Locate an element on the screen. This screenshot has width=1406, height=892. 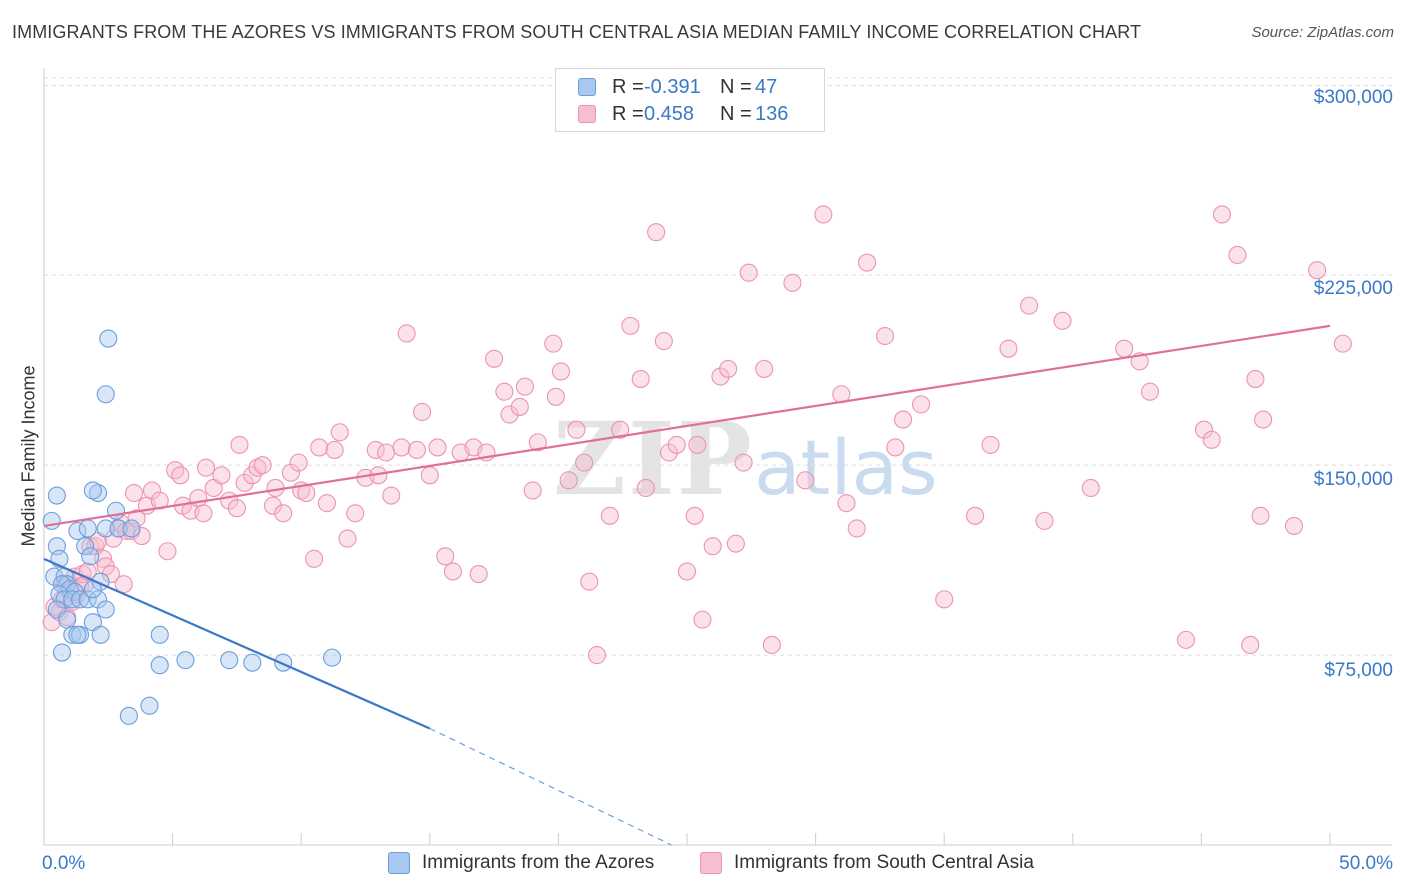
y-tick-label-150000: $150,000 is located at coordinates (1353, 479).